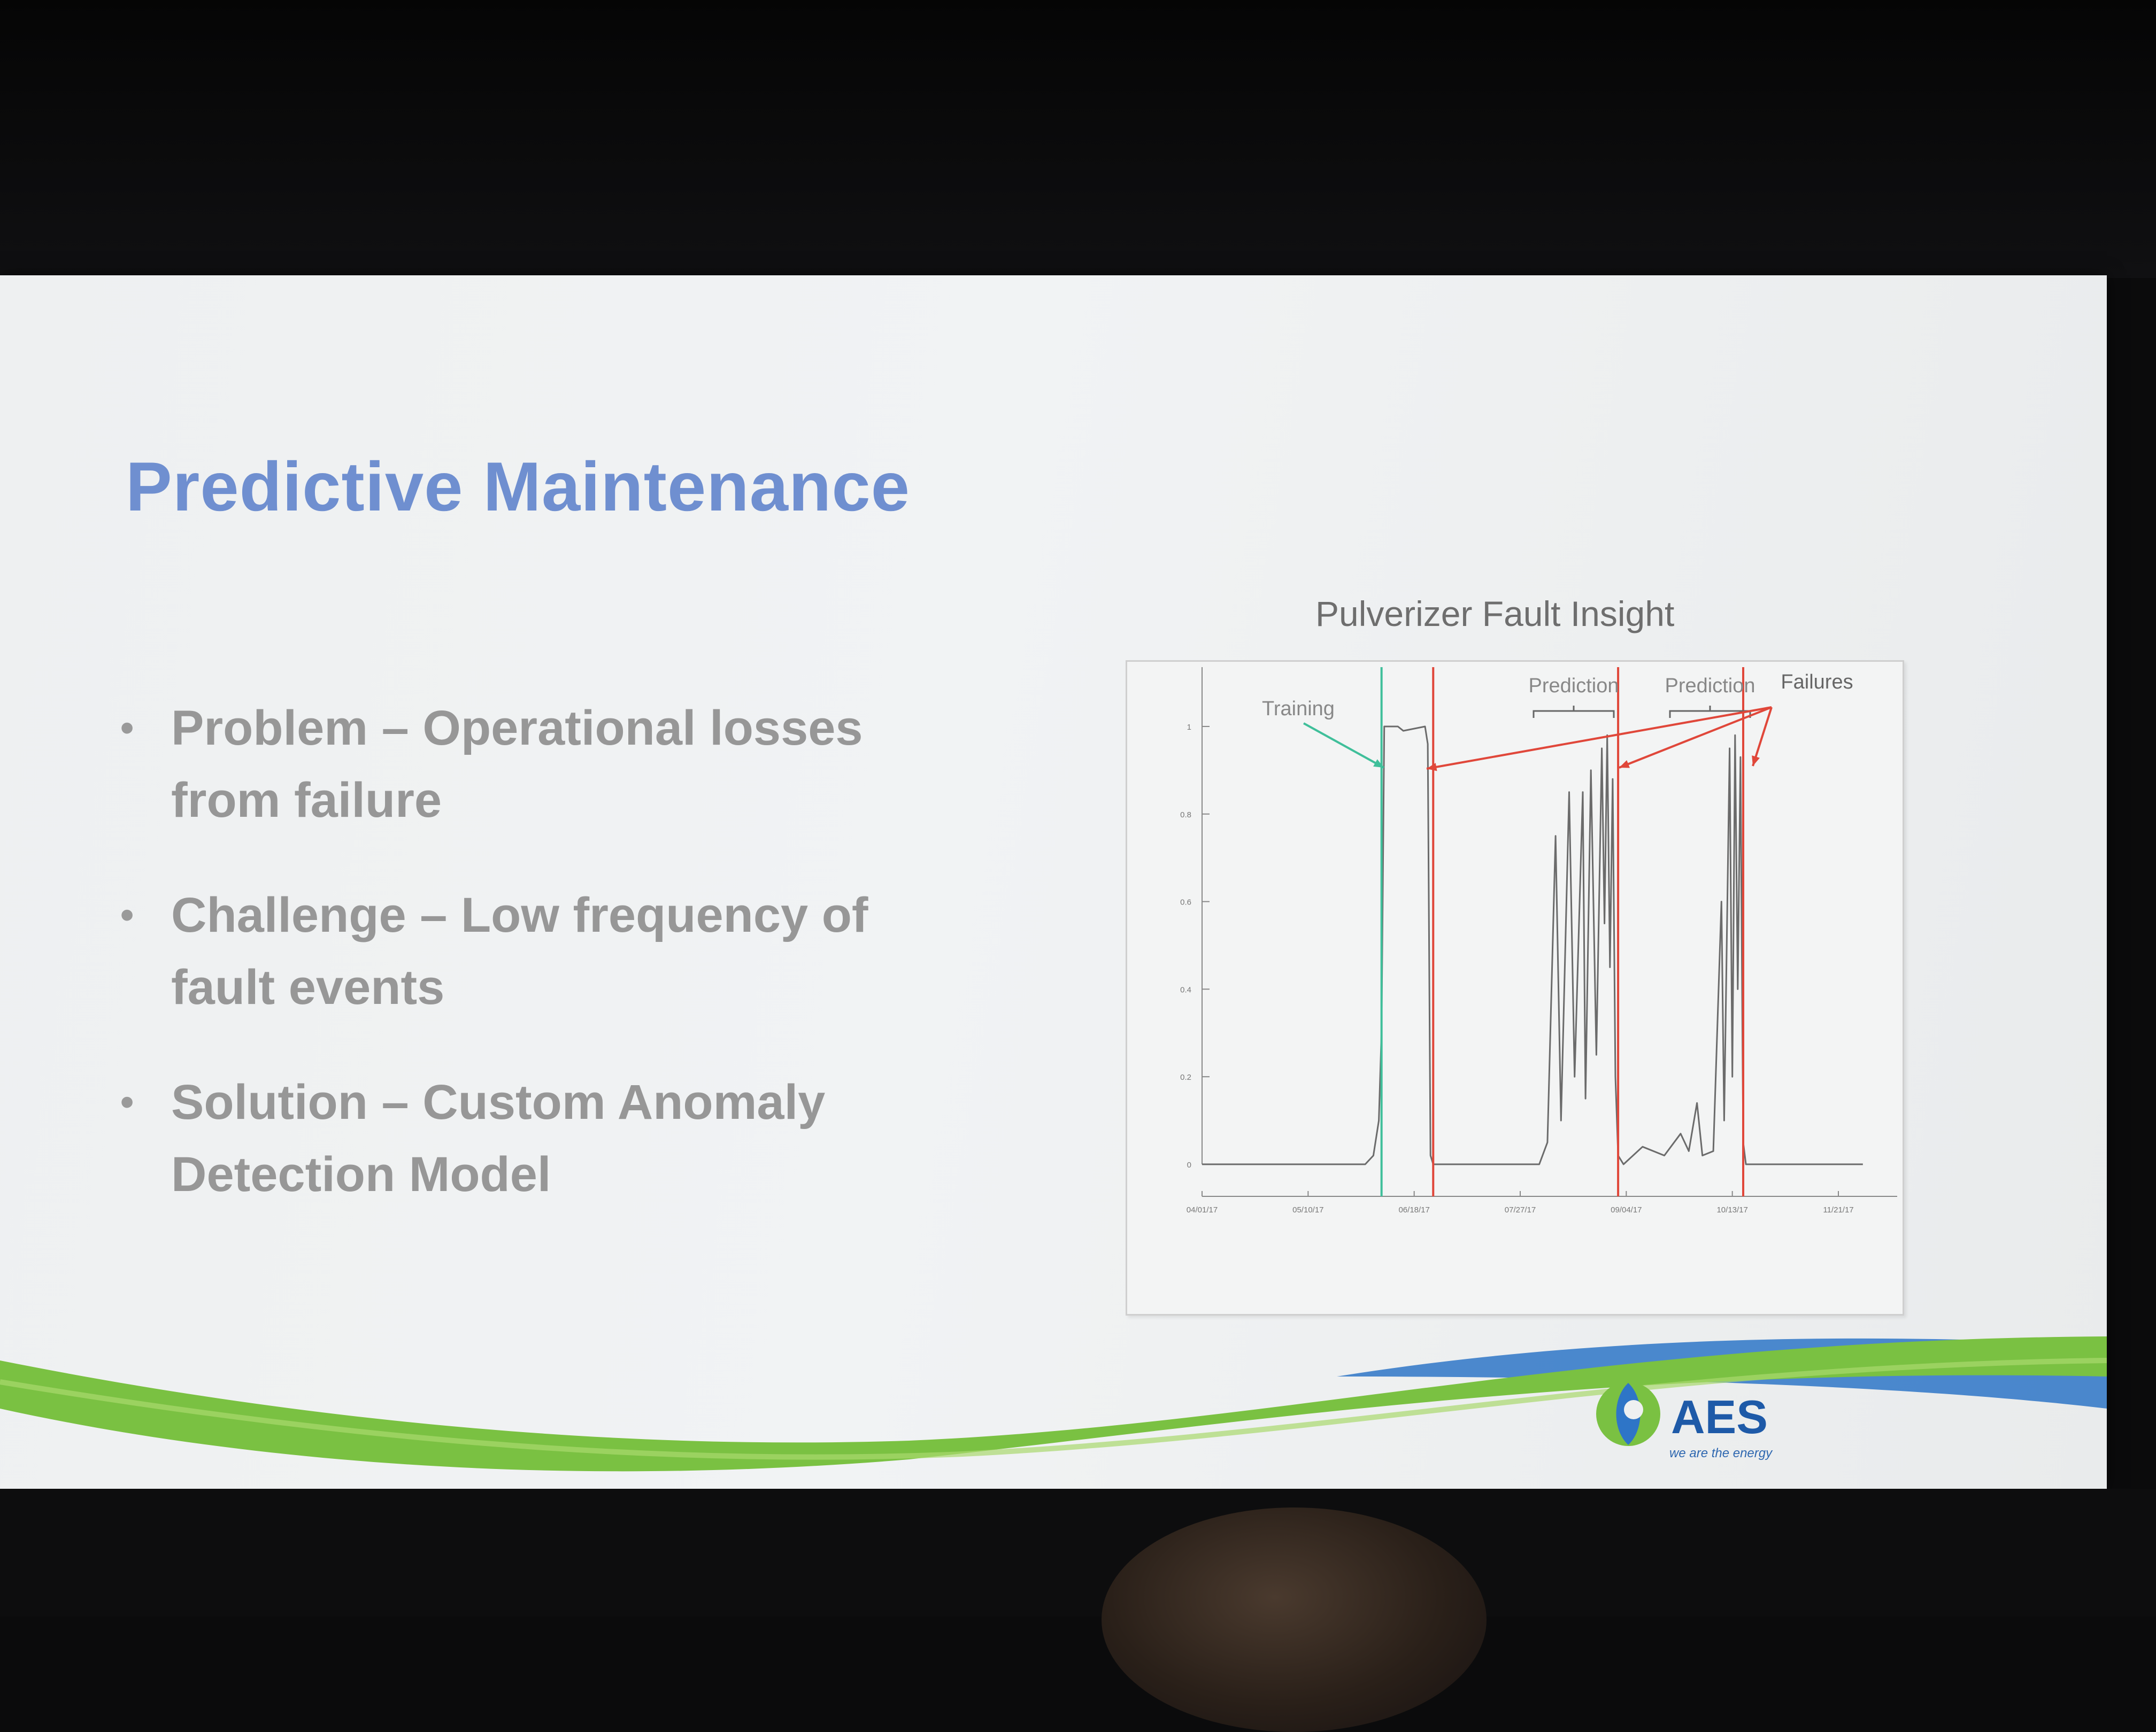 The image size is (2156, 1732). What do you see at coordinates (1053, 1409) in the screenshot?
I see `green-wave-highlight` at bounding box center [1053, 1409].